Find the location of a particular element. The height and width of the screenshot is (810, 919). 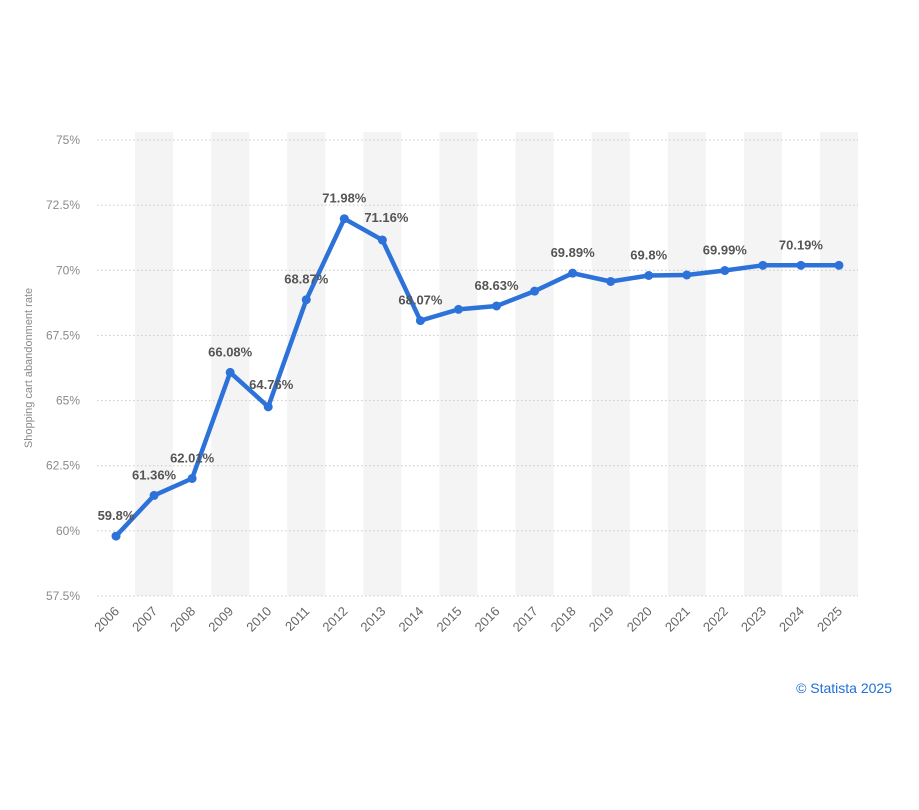

x-tick-label: 2008 is located at coordinates (182, 619).